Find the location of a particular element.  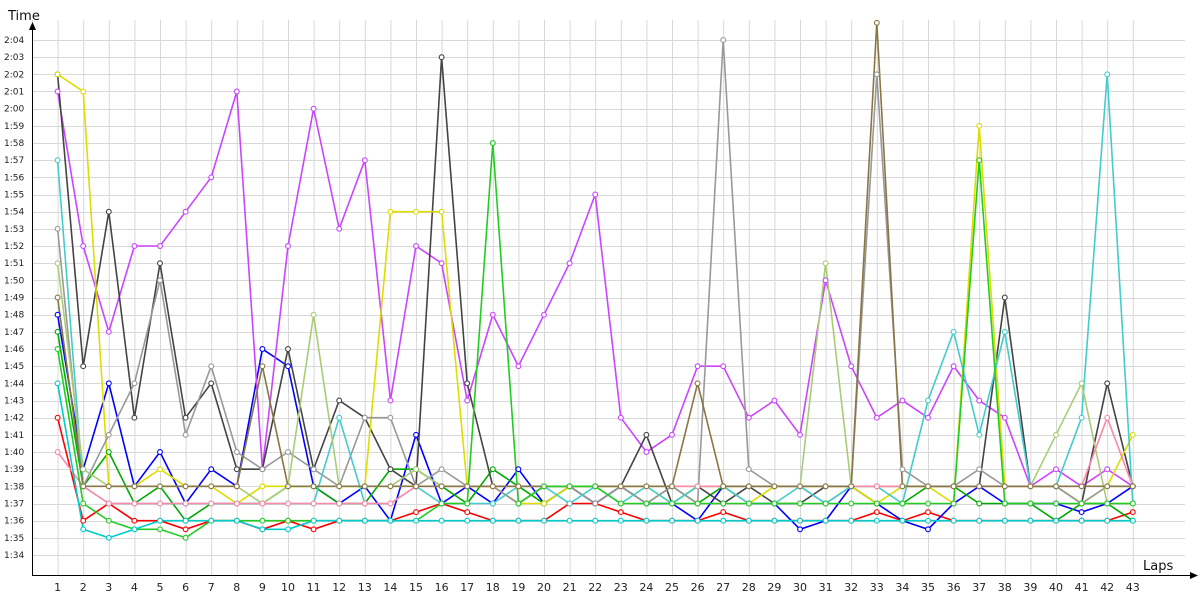

y-tick-label: 2:02 is located at coordinates (14, 75).